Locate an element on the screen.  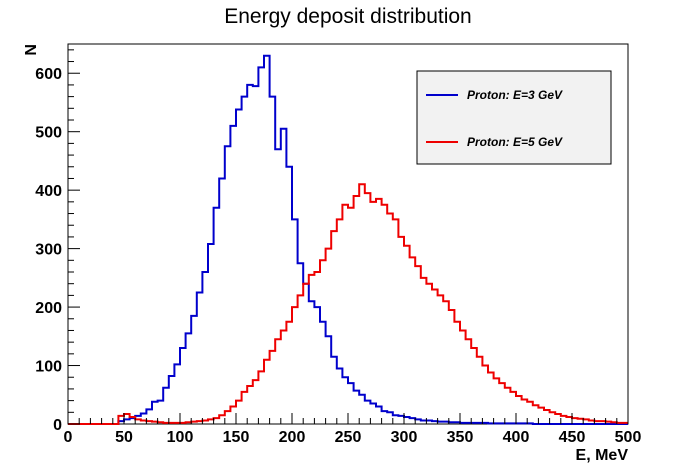
x-tick-label: 350 is located at coordinates (460, 437).